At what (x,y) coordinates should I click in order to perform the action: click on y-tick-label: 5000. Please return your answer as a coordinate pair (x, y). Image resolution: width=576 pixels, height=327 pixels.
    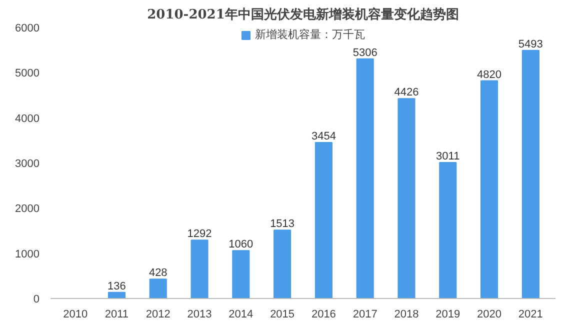
    Looking at the image, I should click on (27, 74).